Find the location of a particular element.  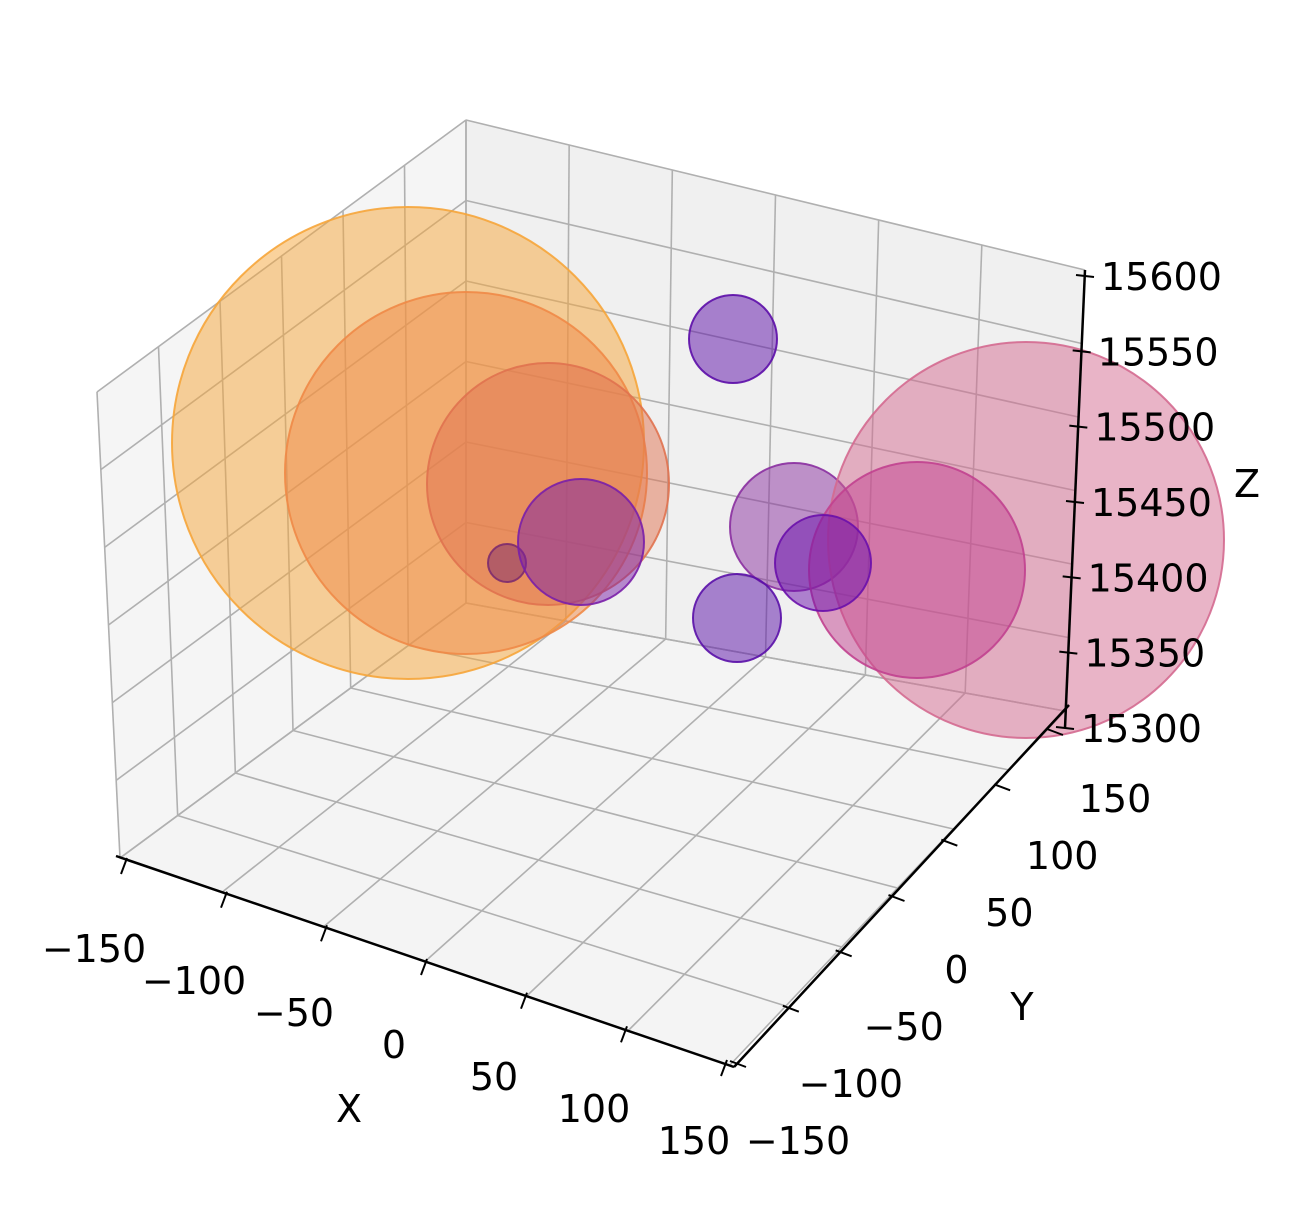

x-tick-label: 50 is located at coordinates (494, 1077).